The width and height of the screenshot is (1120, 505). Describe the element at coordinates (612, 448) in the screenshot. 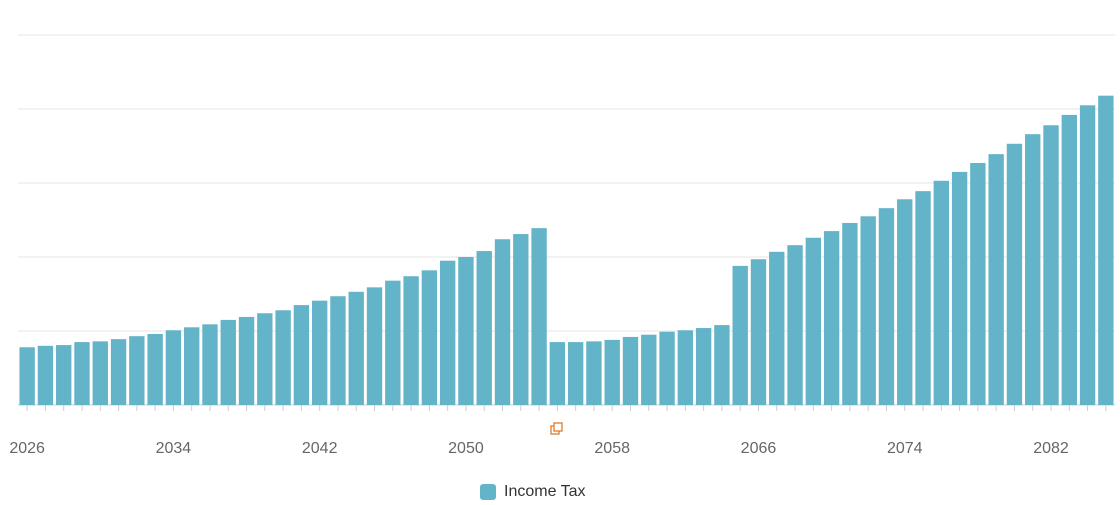

I see `x-tick-label: 2058` at that location.